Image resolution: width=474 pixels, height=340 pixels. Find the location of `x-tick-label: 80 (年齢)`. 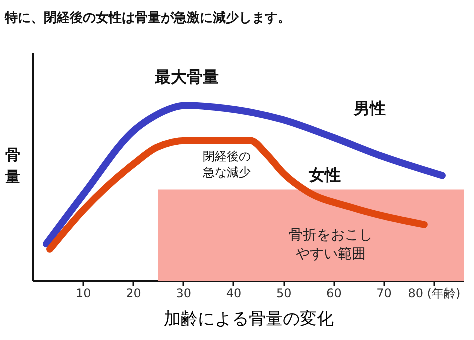

x-tick-label: 80 (年齢) is located at coordinates (434, 293).